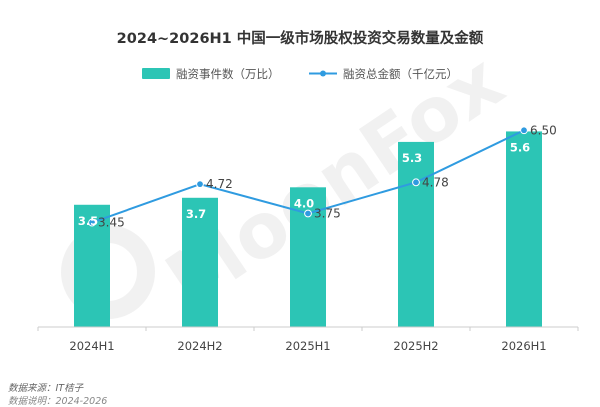 The height and width of the screenshot is (407, 600). I want to click on bar-2024H2, so click(200, 262).